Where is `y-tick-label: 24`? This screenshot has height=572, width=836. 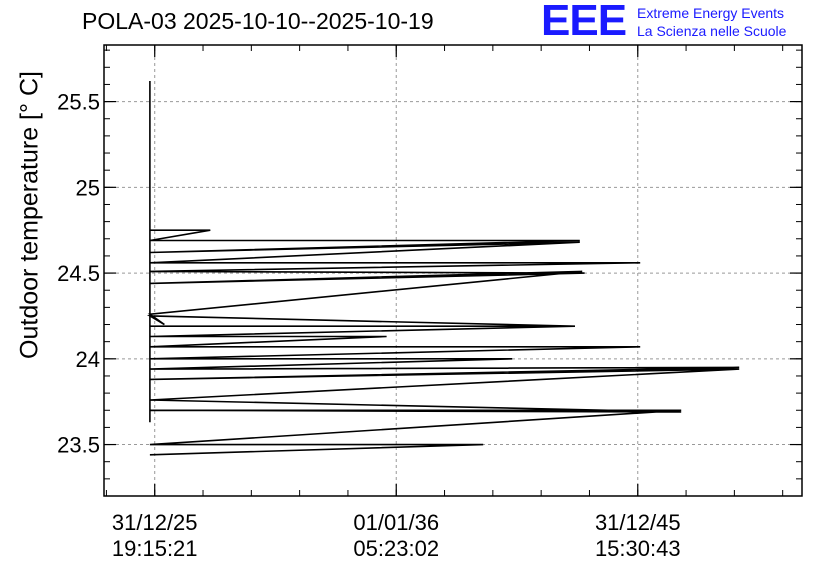
y-tick-label: 24 is located at coordinates (88, 359).